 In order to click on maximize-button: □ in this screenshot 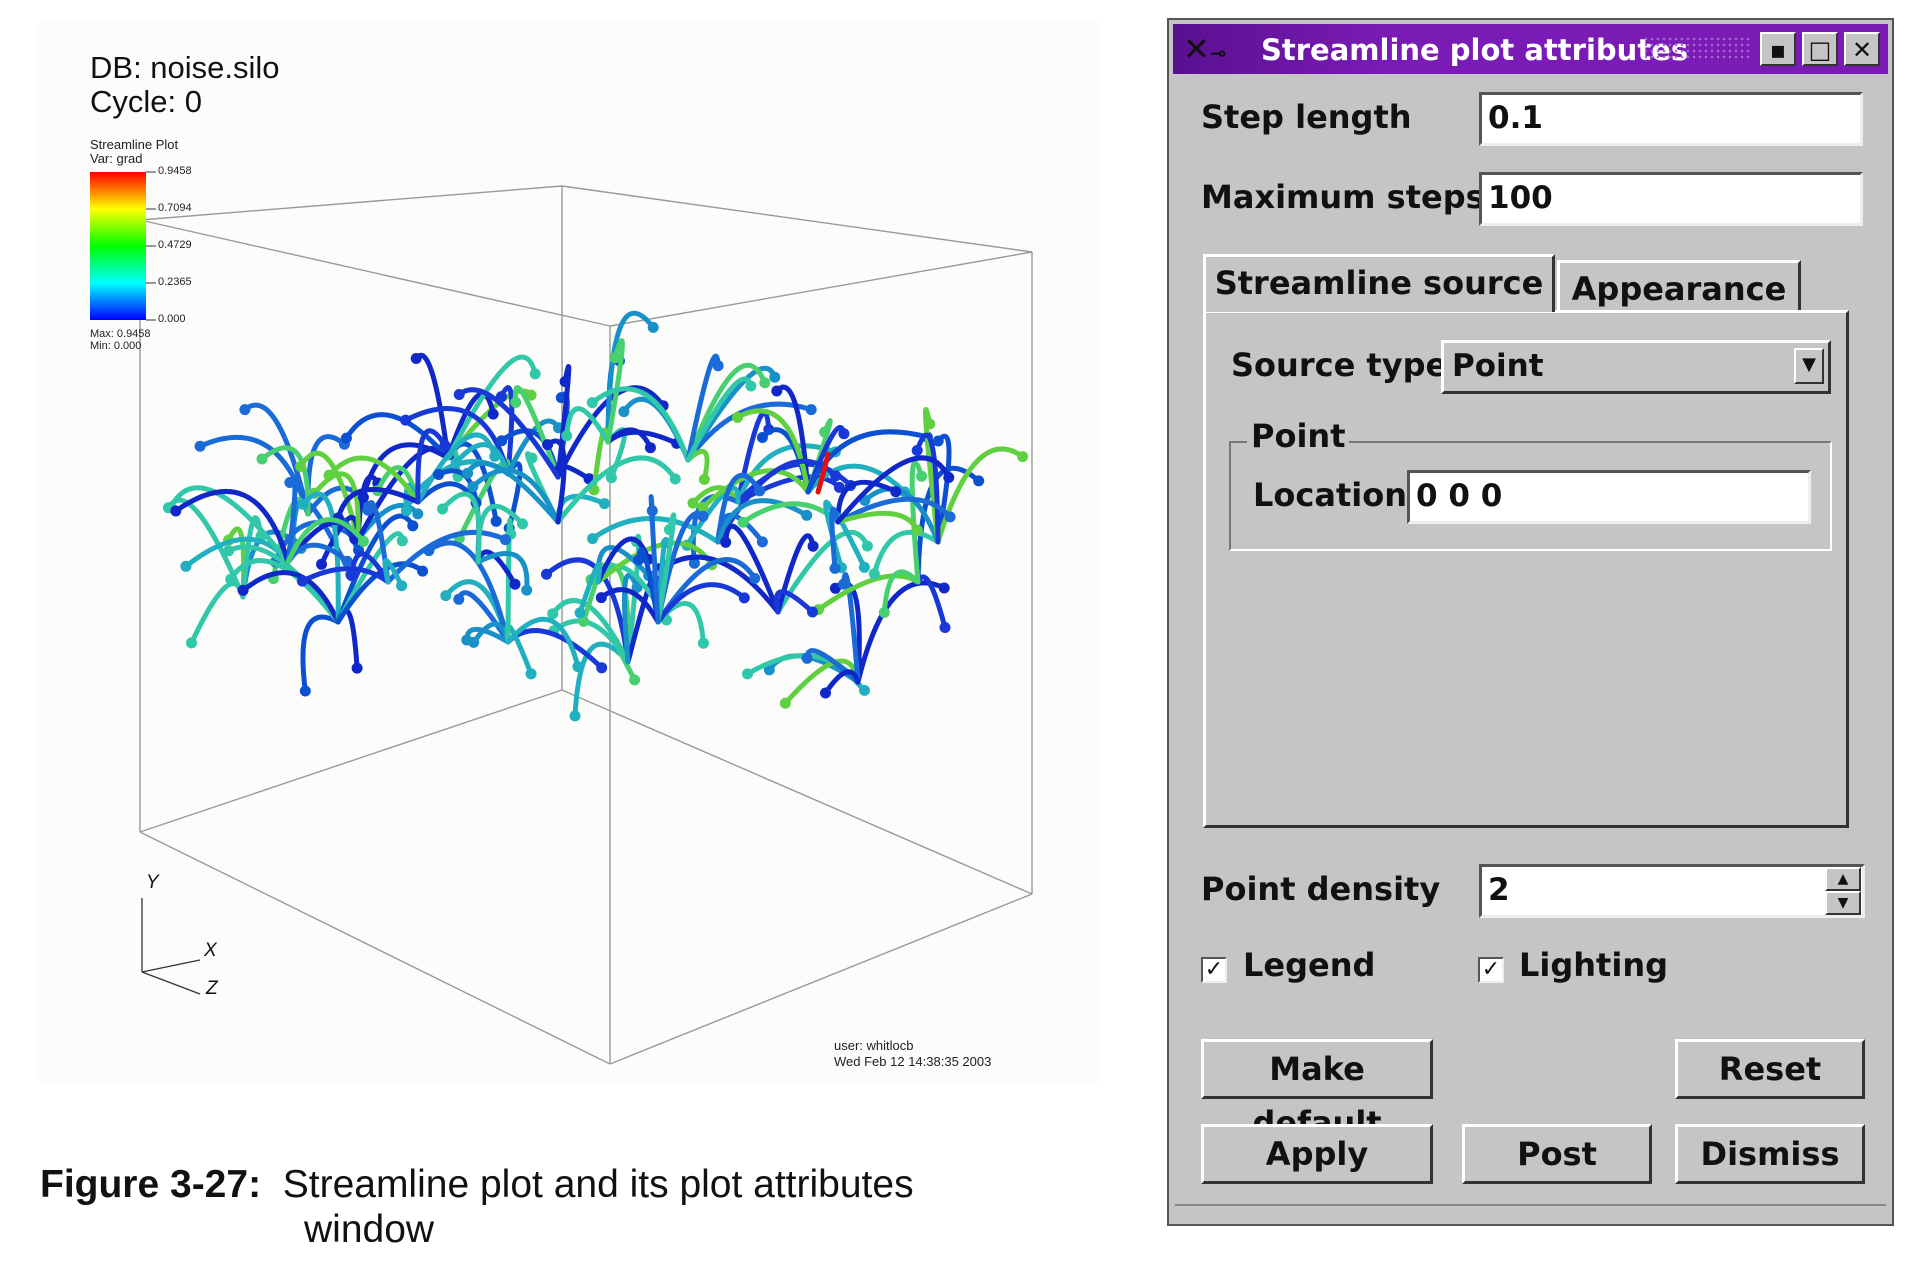, I will do `click(1820, 49)`.